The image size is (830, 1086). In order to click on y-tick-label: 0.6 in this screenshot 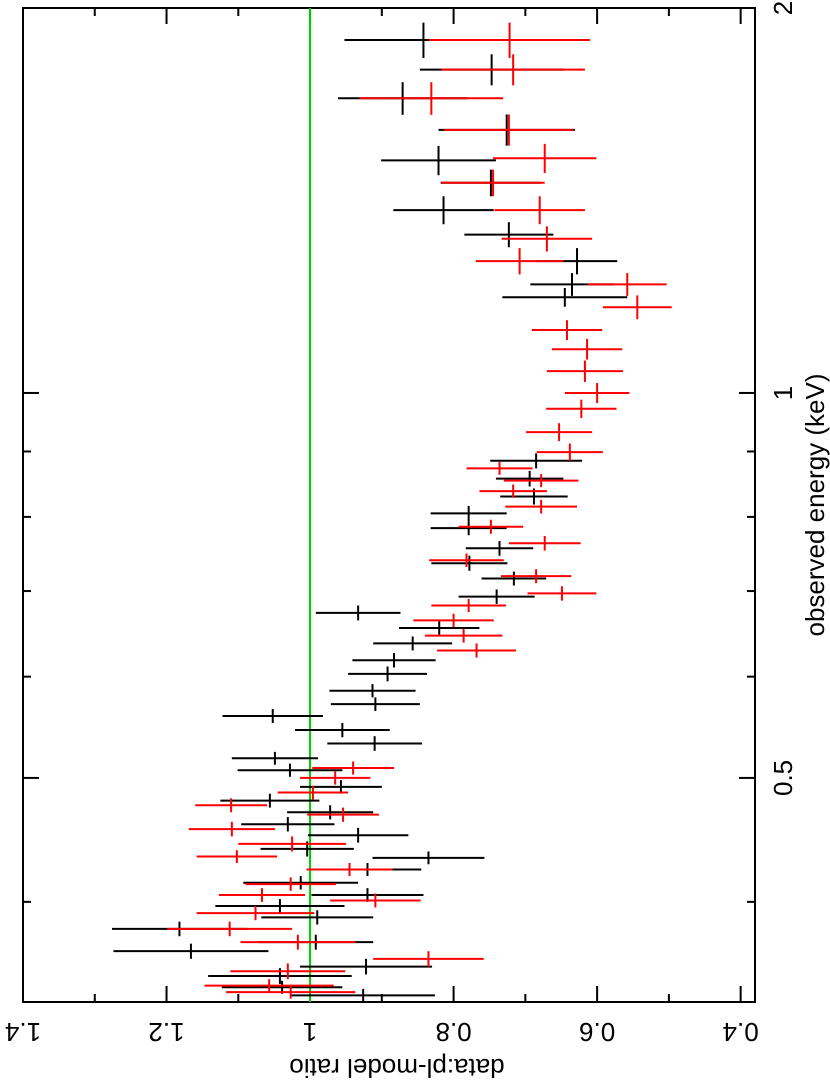, I will do `click(597, 1032)`.